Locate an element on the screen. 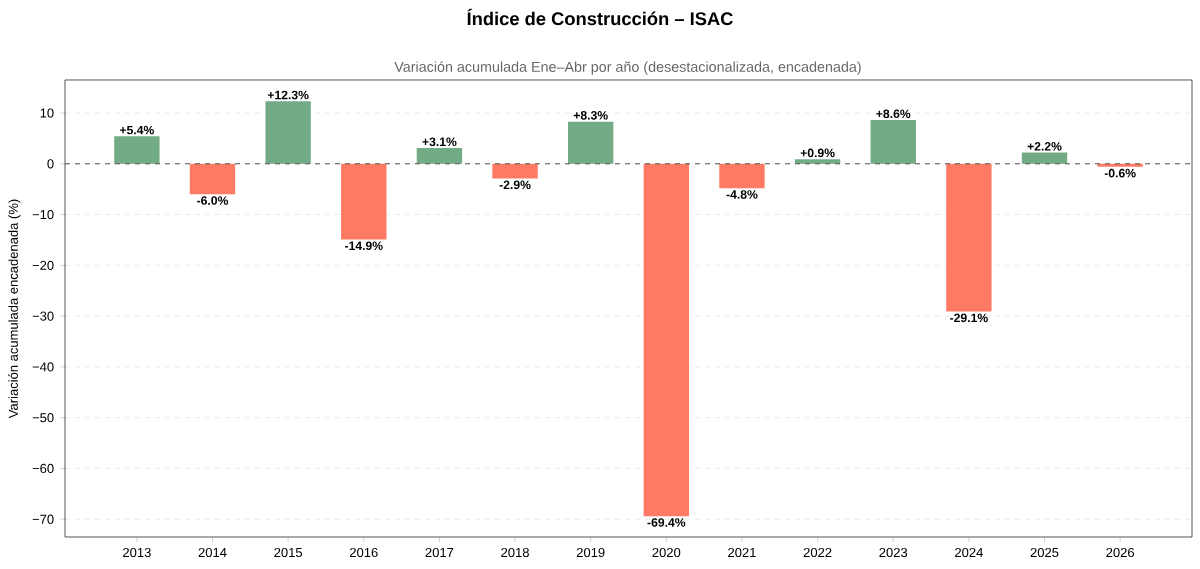  data-label: -4.8% is located at coordinates (742, 194).